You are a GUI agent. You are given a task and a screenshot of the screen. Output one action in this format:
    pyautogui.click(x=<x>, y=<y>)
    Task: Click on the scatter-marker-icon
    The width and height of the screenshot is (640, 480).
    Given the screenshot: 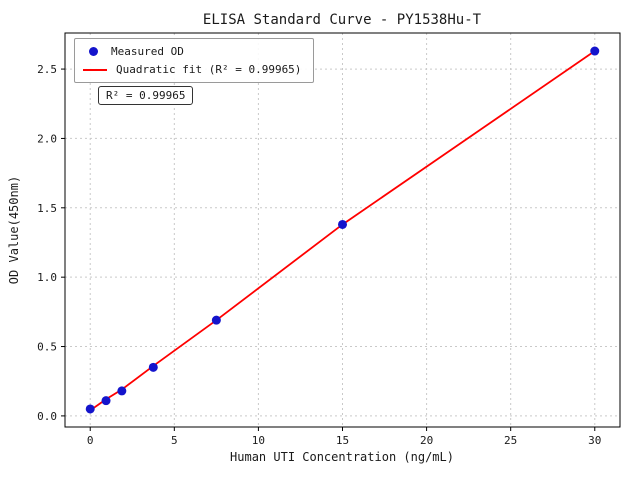 What is the action you would take?
    pyautogui.click(x=93, y=51)
    